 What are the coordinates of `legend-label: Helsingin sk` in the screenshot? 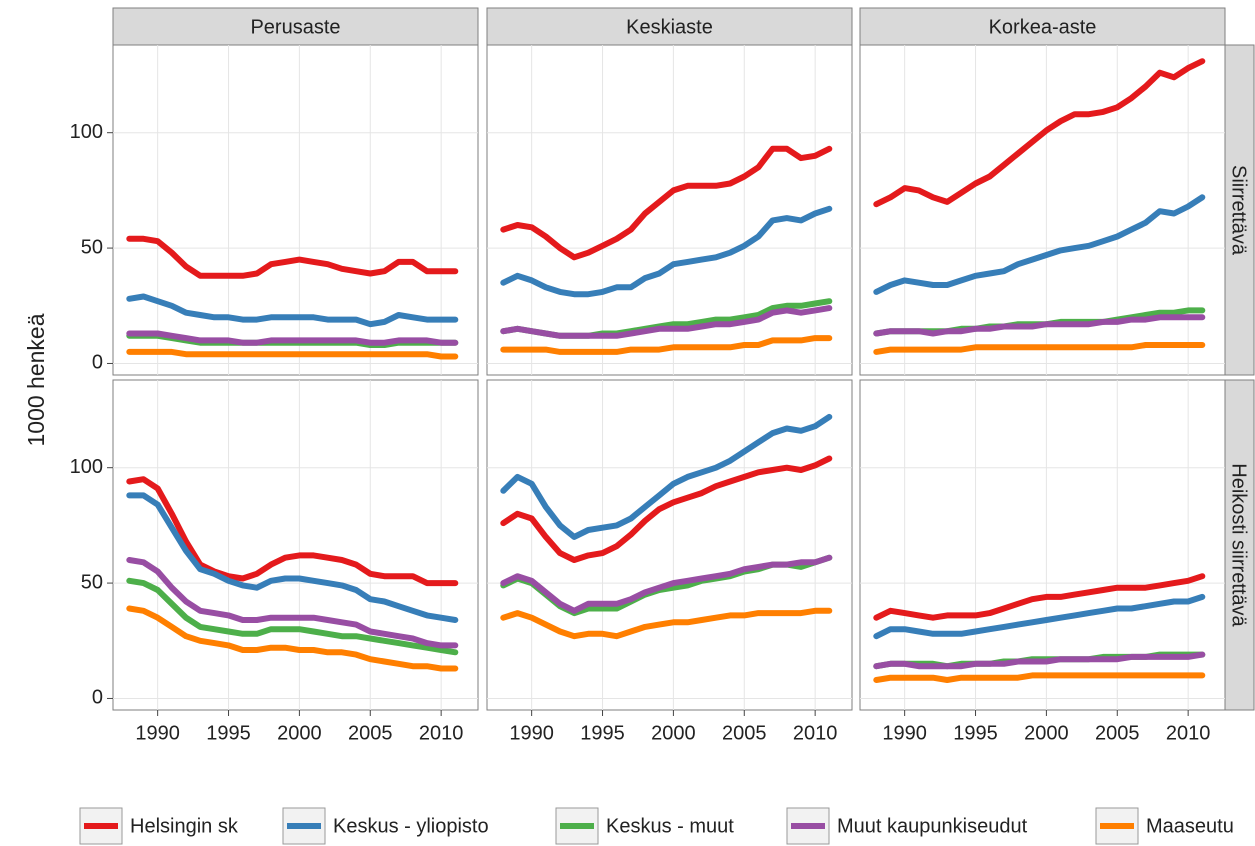 It's located at (184, 826).